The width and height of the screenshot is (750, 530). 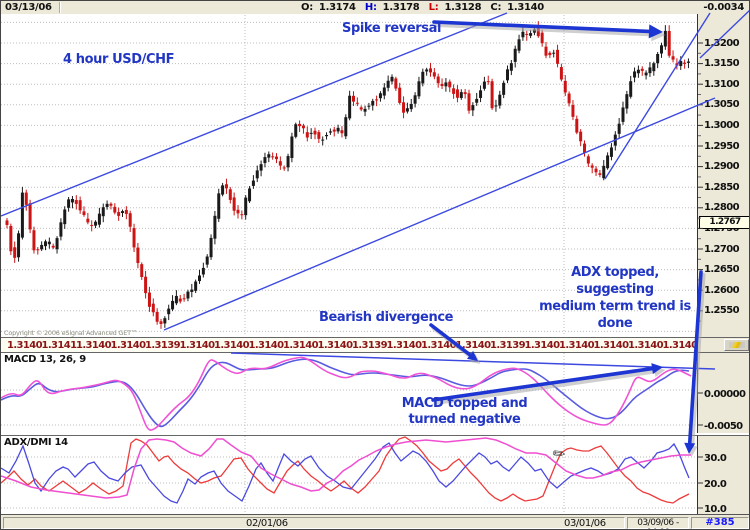 What do you see at coordinates (464, 411) in the screenshot?
I see `macd-topped-annotation: MACD topped and turned negative` at bounding box center [464, 411].